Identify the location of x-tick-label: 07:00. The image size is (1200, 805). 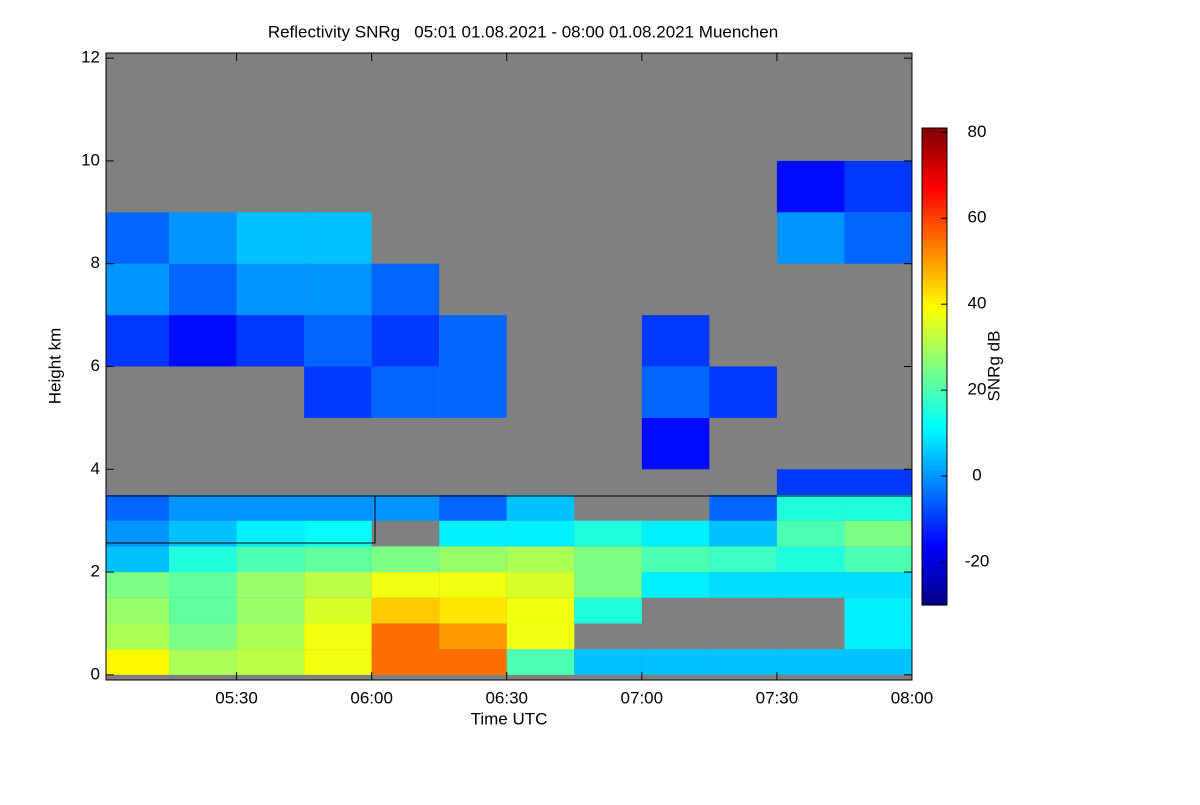
(642, 697).